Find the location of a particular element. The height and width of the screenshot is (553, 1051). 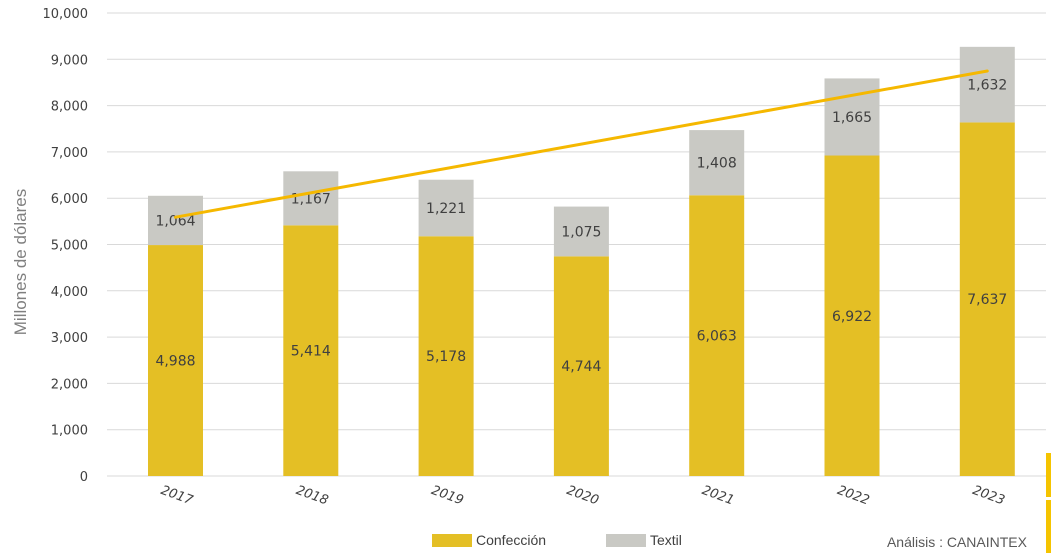

data-label-confeccion: 4,744 is located at coordinates (581, 367).